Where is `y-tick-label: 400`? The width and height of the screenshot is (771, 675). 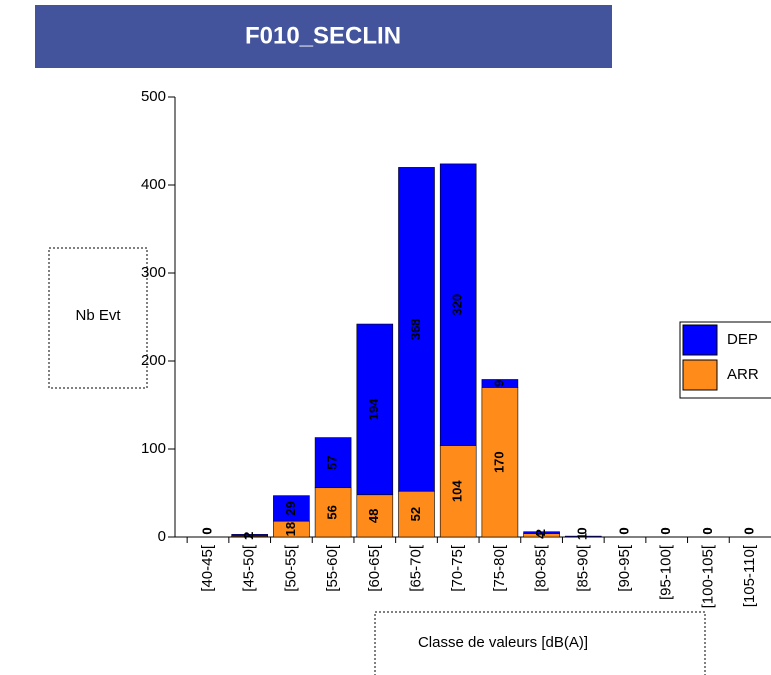 y-tick-label: 400 is located at coordinates (153, 184).